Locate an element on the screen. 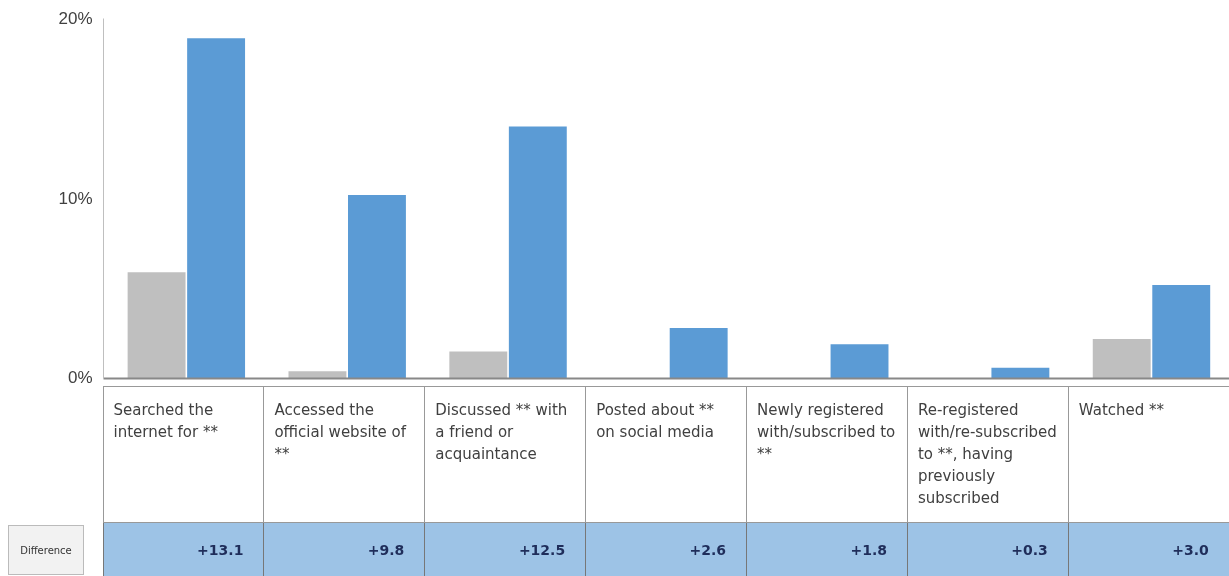  text: +12.5 is located at coordinates (505, 549).